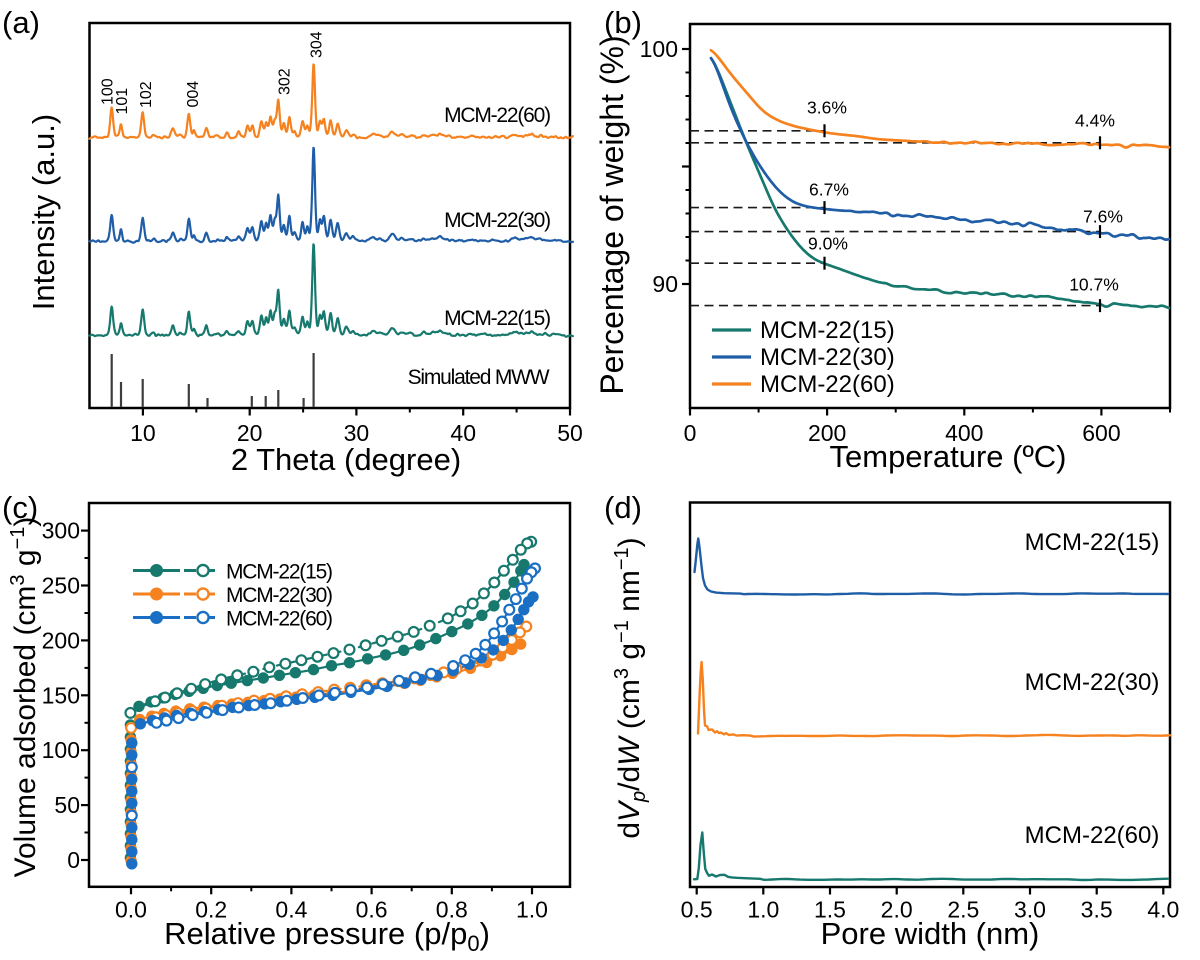  I want to click on svg-text: 30, so click(357, 433).